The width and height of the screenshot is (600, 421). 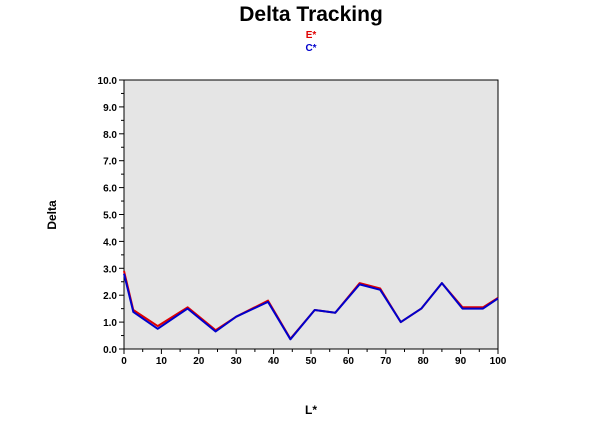 I want to click on x-tick-label: 40, so click(x=274, y=361).